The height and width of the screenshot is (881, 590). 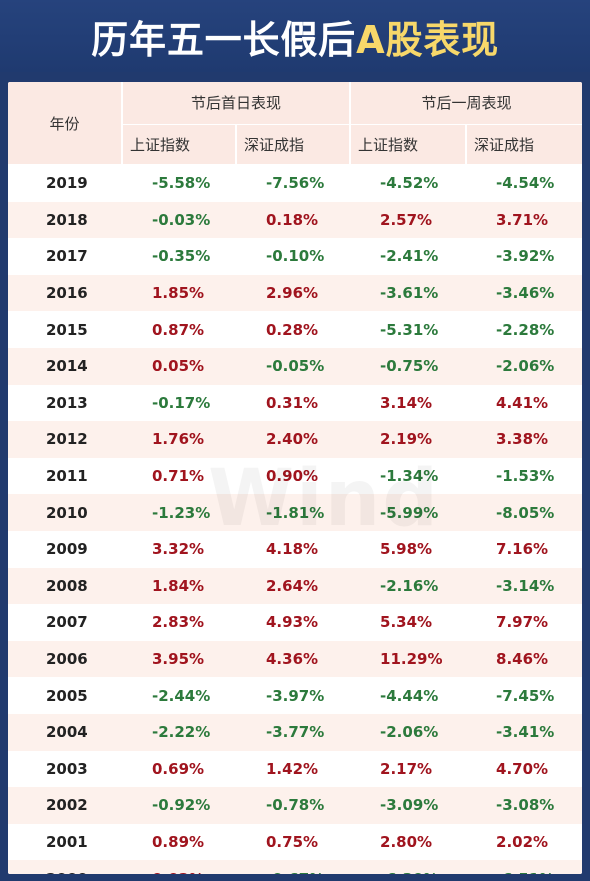 I want to click on sz-day1-cell: 1.42%, so click(x=293, y=769).